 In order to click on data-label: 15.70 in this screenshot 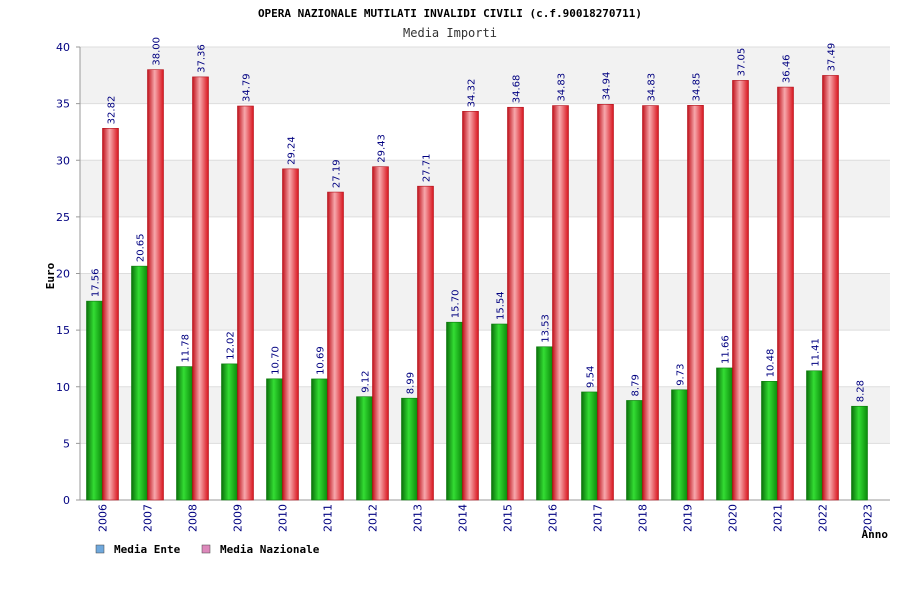, I will do `click(456, 304)`.